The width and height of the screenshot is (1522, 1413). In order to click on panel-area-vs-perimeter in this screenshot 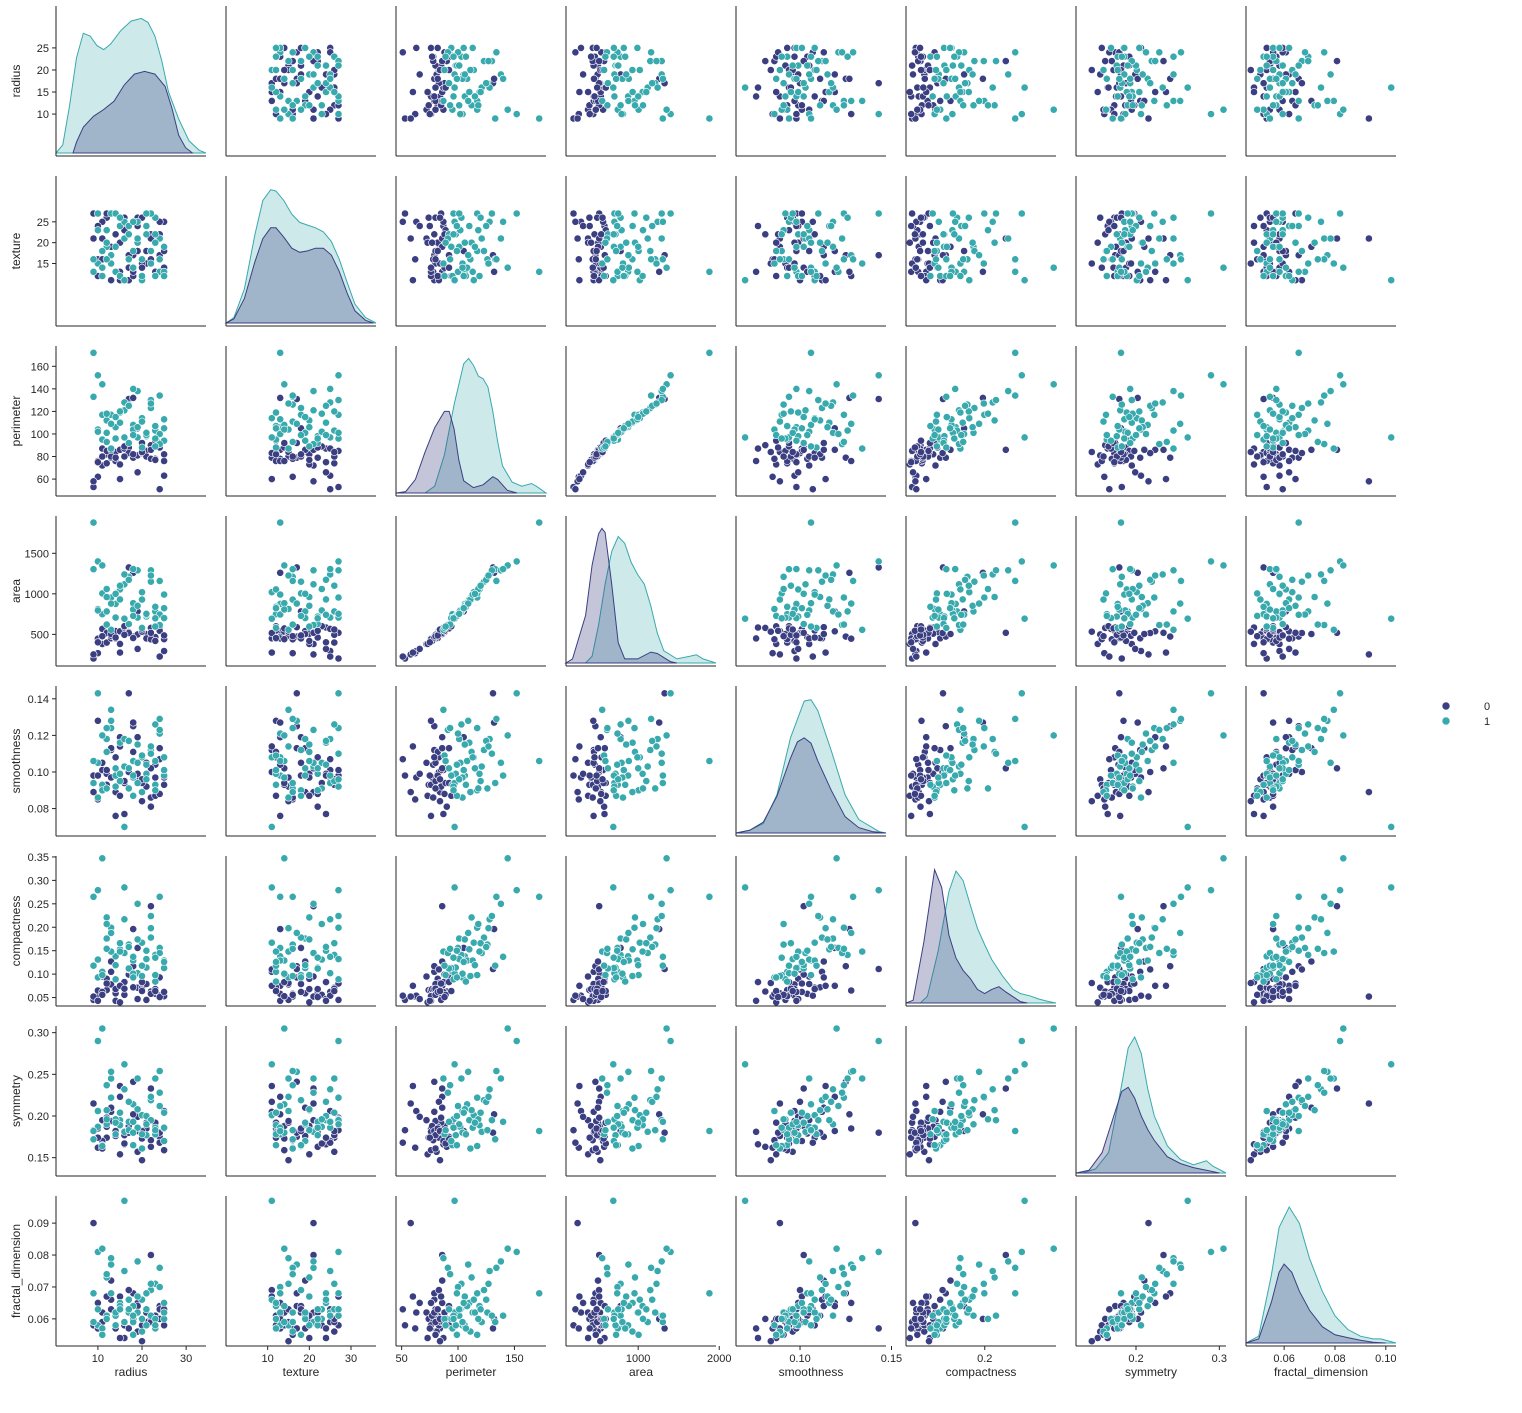, I will do `click(470, 591)`.